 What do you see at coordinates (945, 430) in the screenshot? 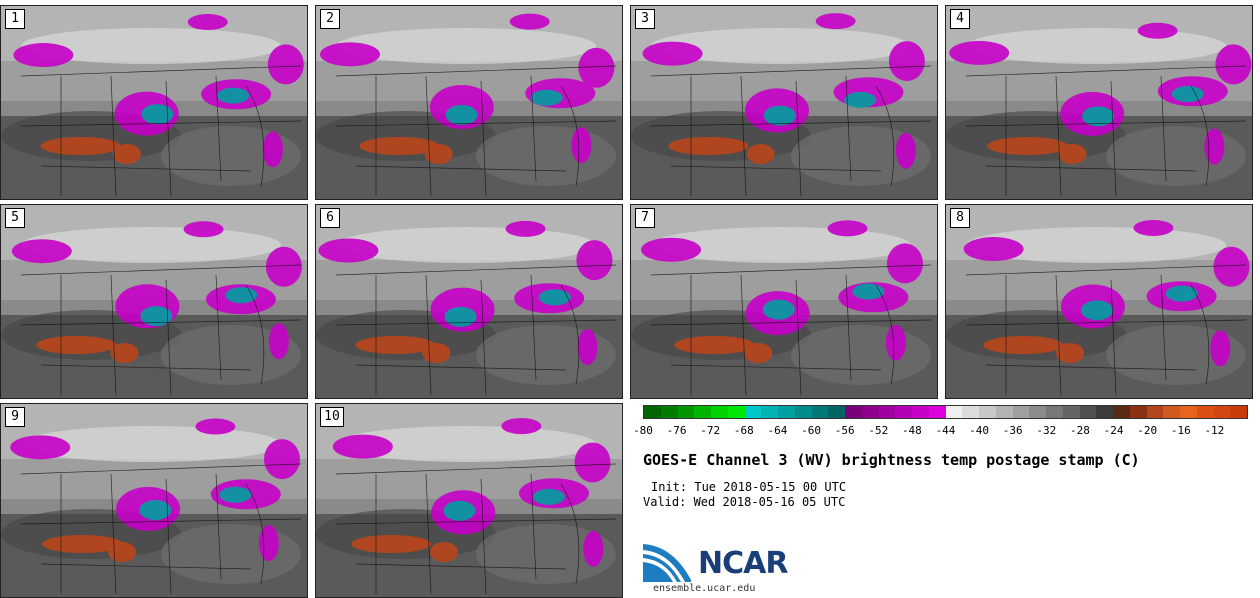
I see `colorbar-tick-label: -44` at bounding box center [945, 430].